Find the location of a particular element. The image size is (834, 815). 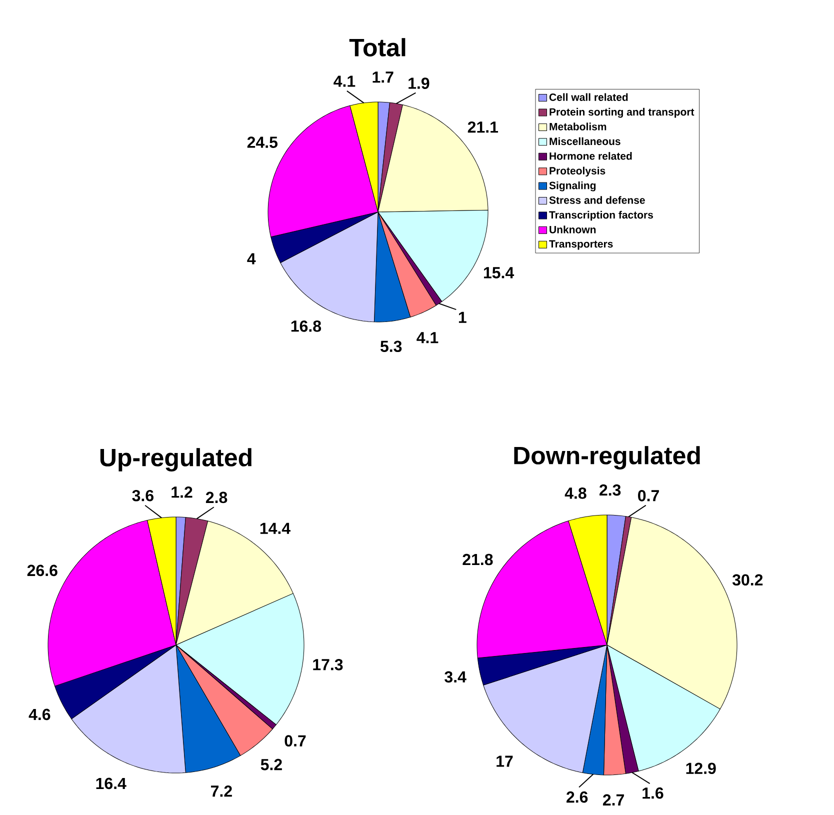

data-label: 1.6 is located at coordinates (653, 793).